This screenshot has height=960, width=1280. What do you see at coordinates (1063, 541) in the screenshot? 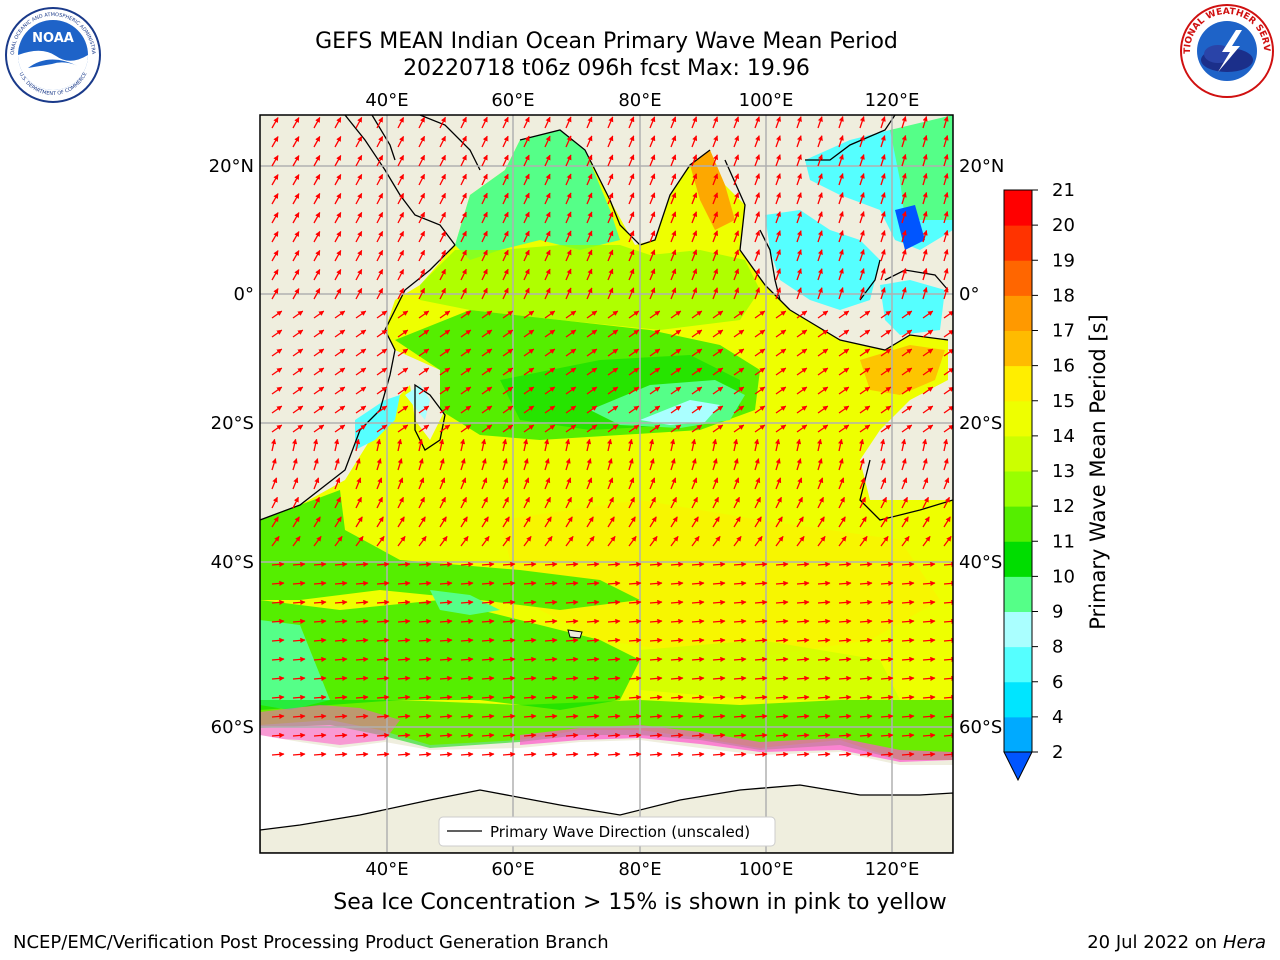
I see `colorbar-tick-label: 11` at bounding box center [1063, 541].